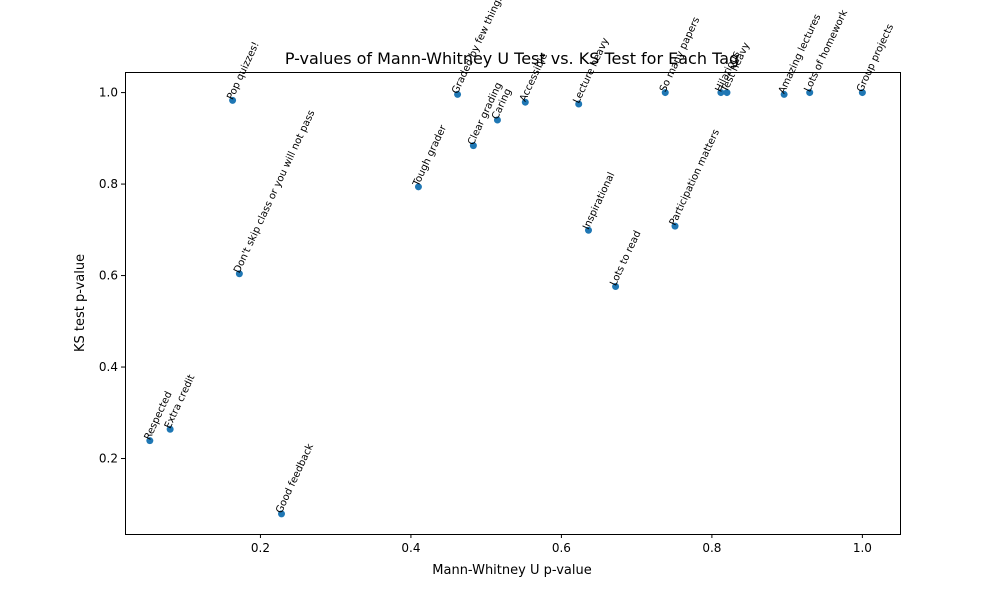 The image size is (1000, 600). Describe the element at coordinates (625, 258) in the screenshot. I see `point-label: Lots to read` at that location.